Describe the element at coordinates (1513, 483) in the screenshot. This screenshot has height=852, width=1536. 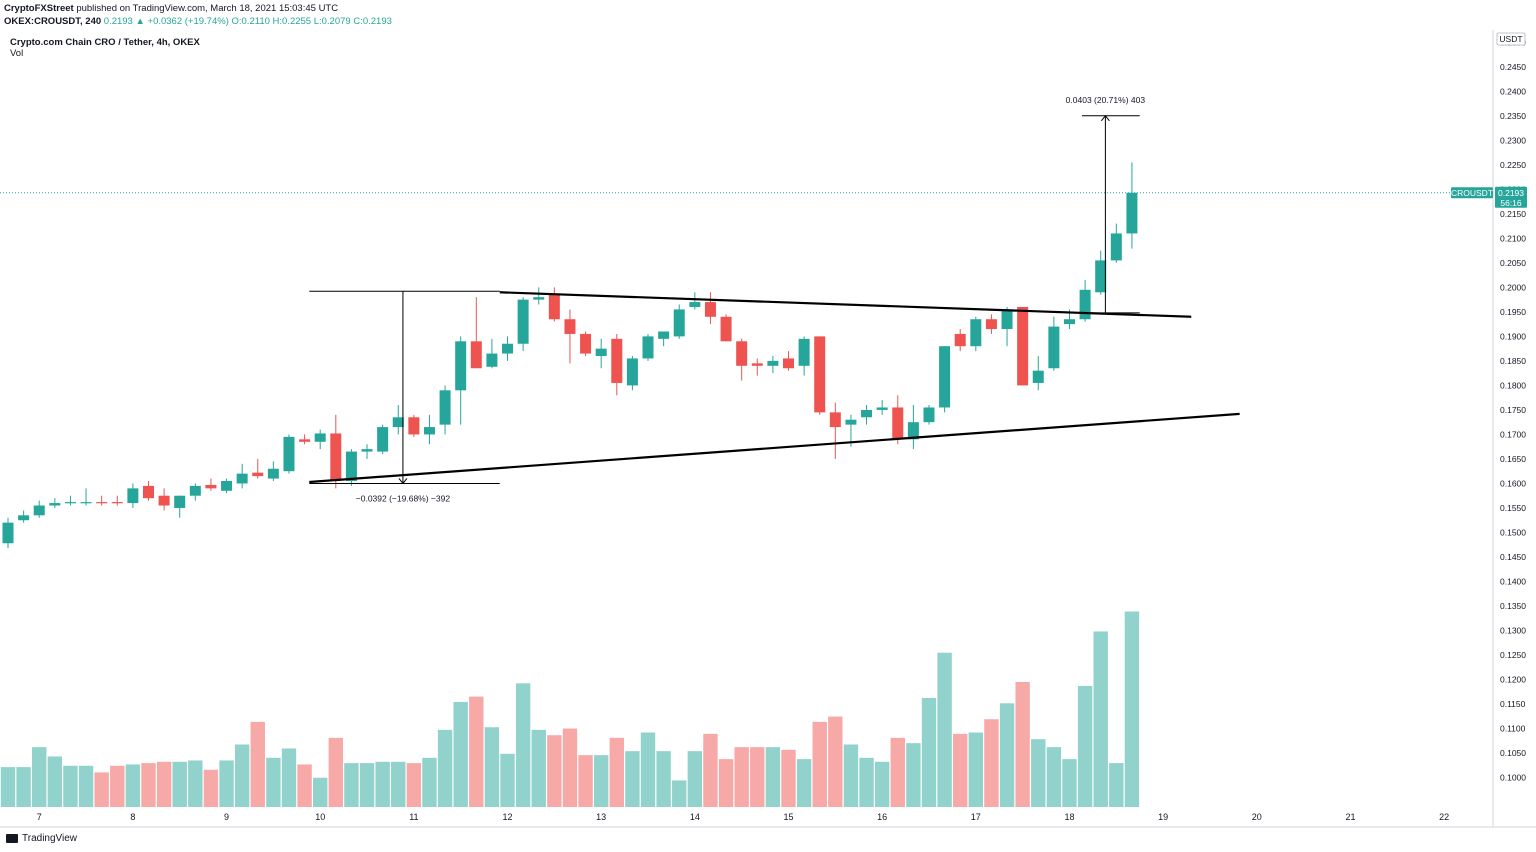
I see `price-tick-label: 0.1600` at that location.